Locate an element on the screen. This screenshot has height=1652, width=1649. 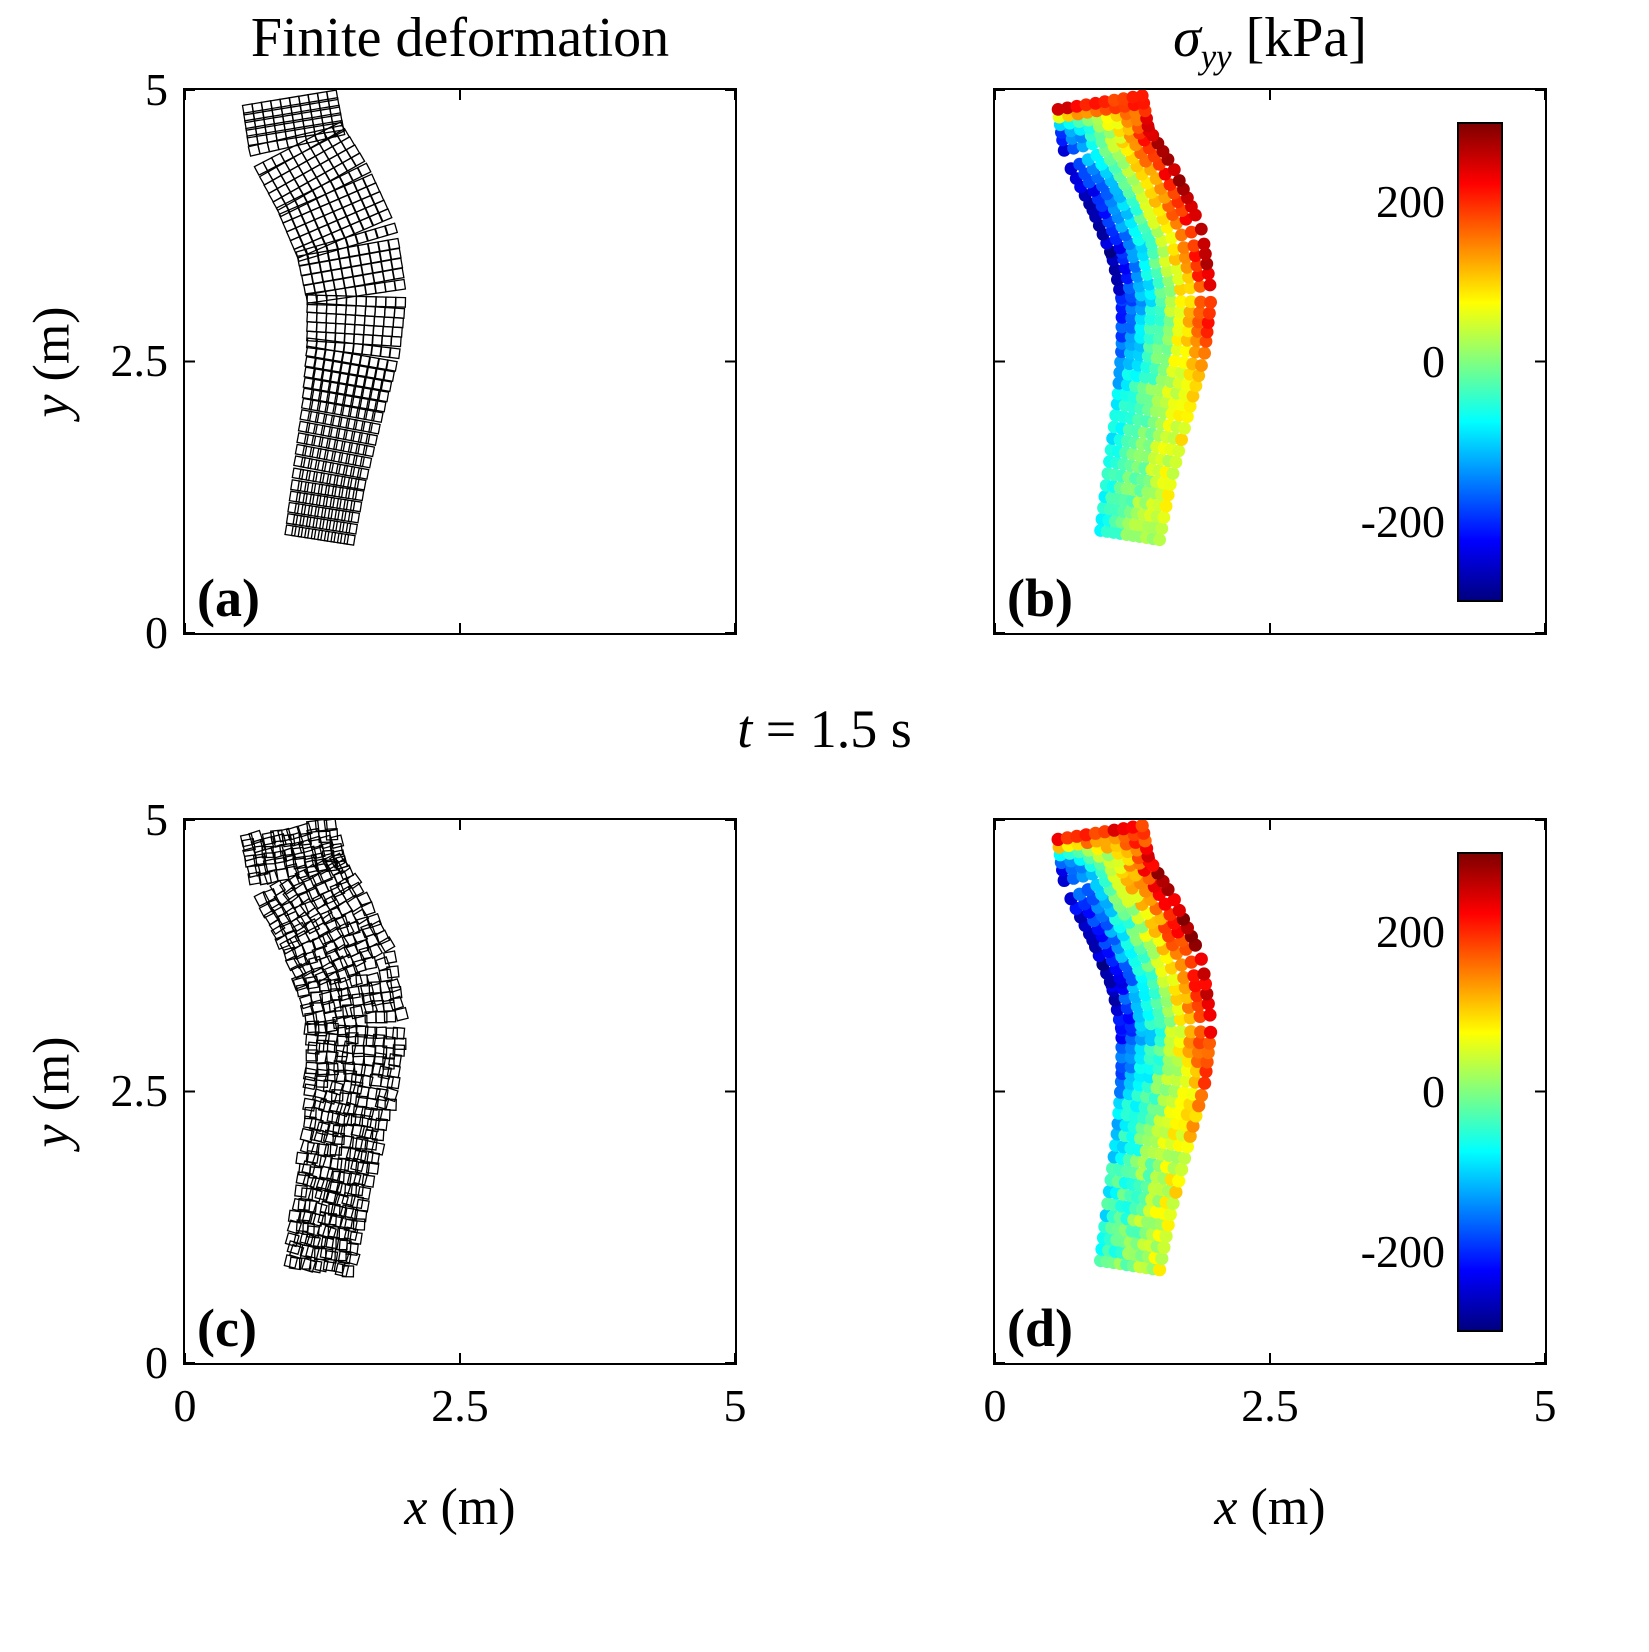
ylabel-bottom: y (m) is located at coordinates (52, 1091).